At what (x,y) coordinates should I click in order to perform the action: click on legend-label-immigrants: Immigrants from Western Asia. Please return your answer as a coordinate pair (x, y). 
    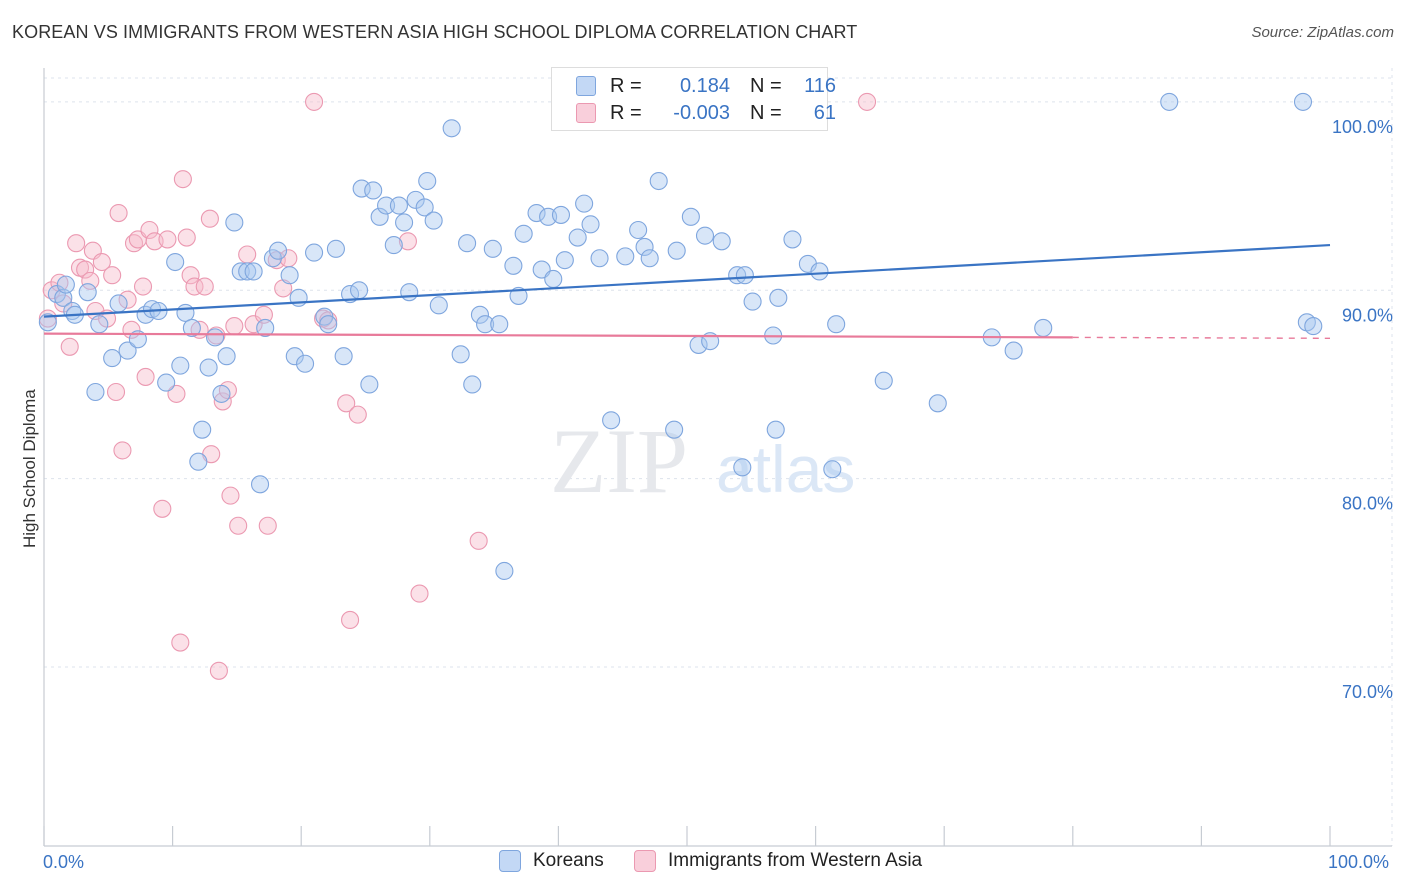
    Looking at the image, I should click on (795, 860).